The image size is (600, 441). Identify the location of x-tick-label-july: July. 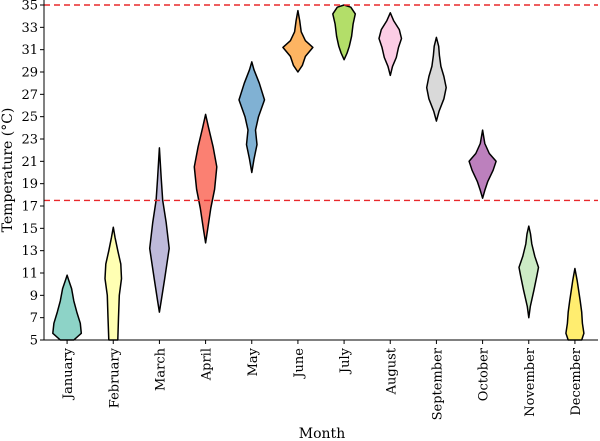
(345, 361).